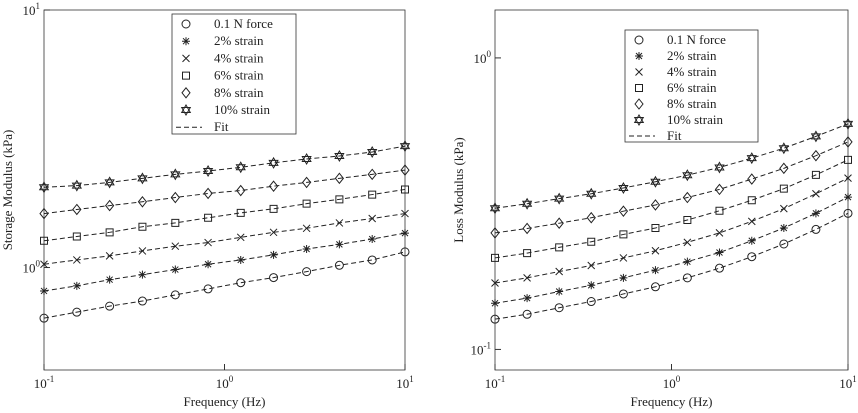 This screenshot has width=858, height=413. I want to click on y-tick-exp: 1, so click(38, 6).